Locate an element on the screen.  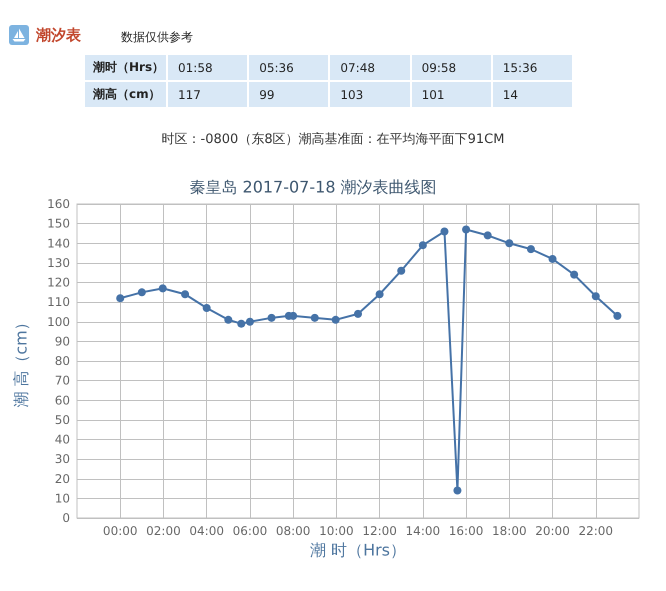
data-label: 14 is located at coordinates (532, 94).